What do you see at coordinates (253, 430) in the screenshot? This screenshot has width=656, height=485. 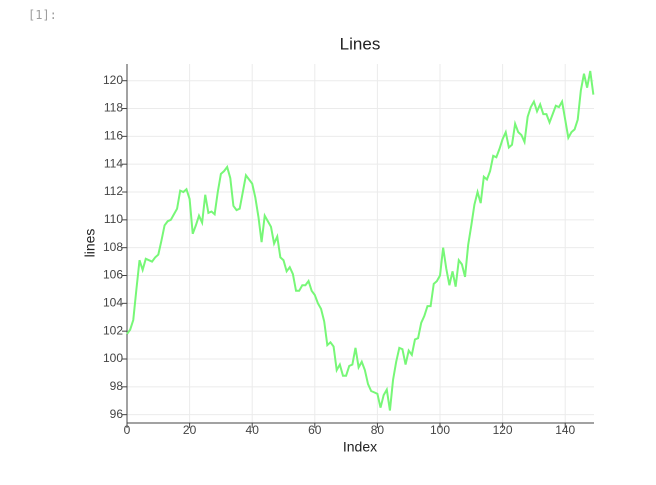 I see `x-tick-label: 40` at bounding box center [253, 430].